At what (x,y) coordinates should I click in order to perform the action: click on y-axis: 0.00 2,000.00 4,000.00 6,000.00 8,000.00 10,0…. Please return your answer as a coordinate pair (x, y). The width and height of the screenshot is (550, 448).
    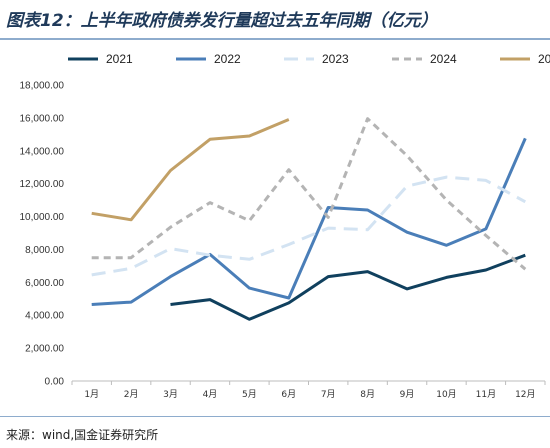
    Looking at the image, I should click on (42, 234).